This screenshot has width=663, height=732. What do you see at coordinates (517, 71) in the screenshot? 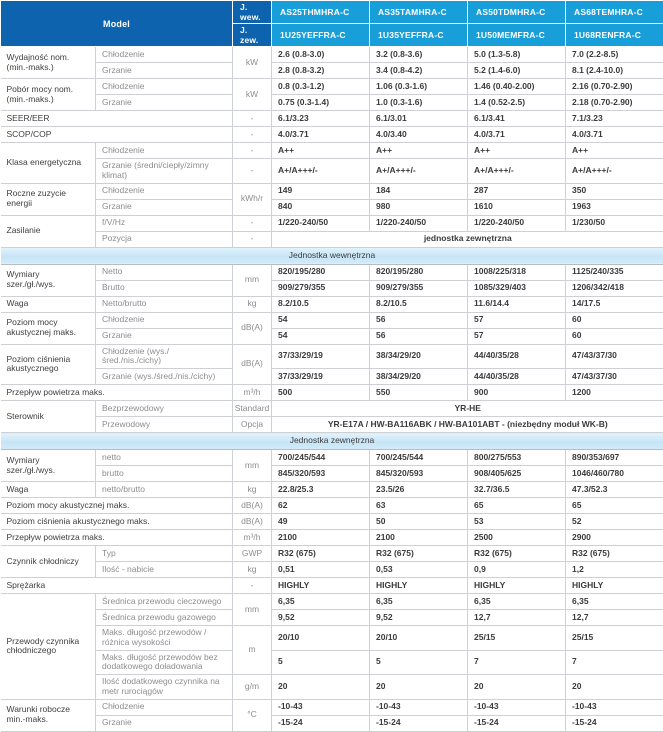
I see `value-cell: 5.2 (1.4-6.0)` at bounding box center [517, 71].